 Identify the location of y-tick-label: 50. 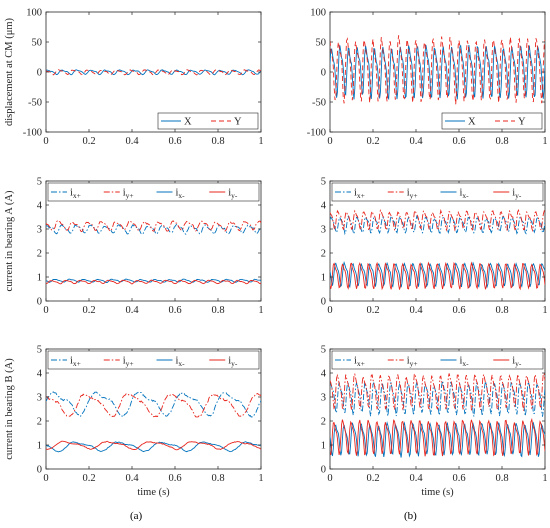
(321, 43).